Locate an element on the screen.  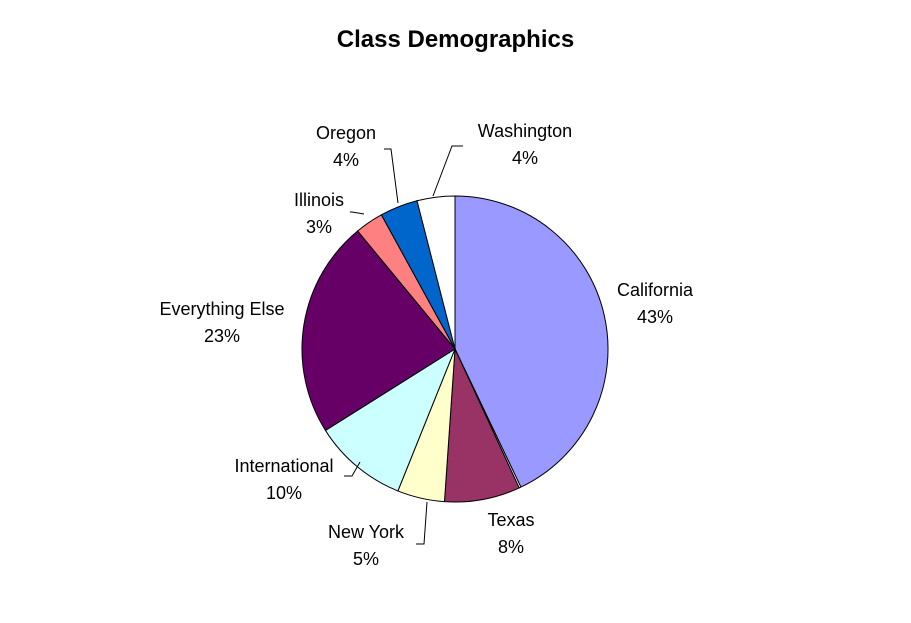
label-oregon-pct: 4% is located at coordinates (346, 160).